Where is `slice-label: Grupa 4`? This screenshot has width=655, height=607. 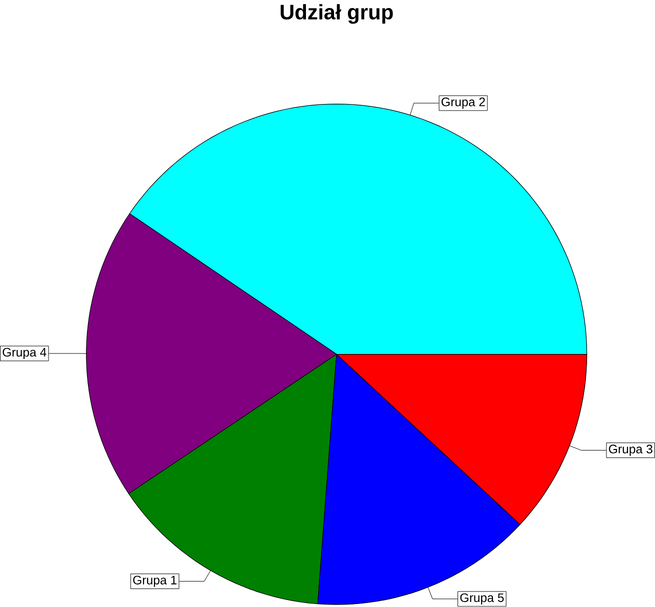
slice-label: Grupa 4 is located at coordinates (24, 354).